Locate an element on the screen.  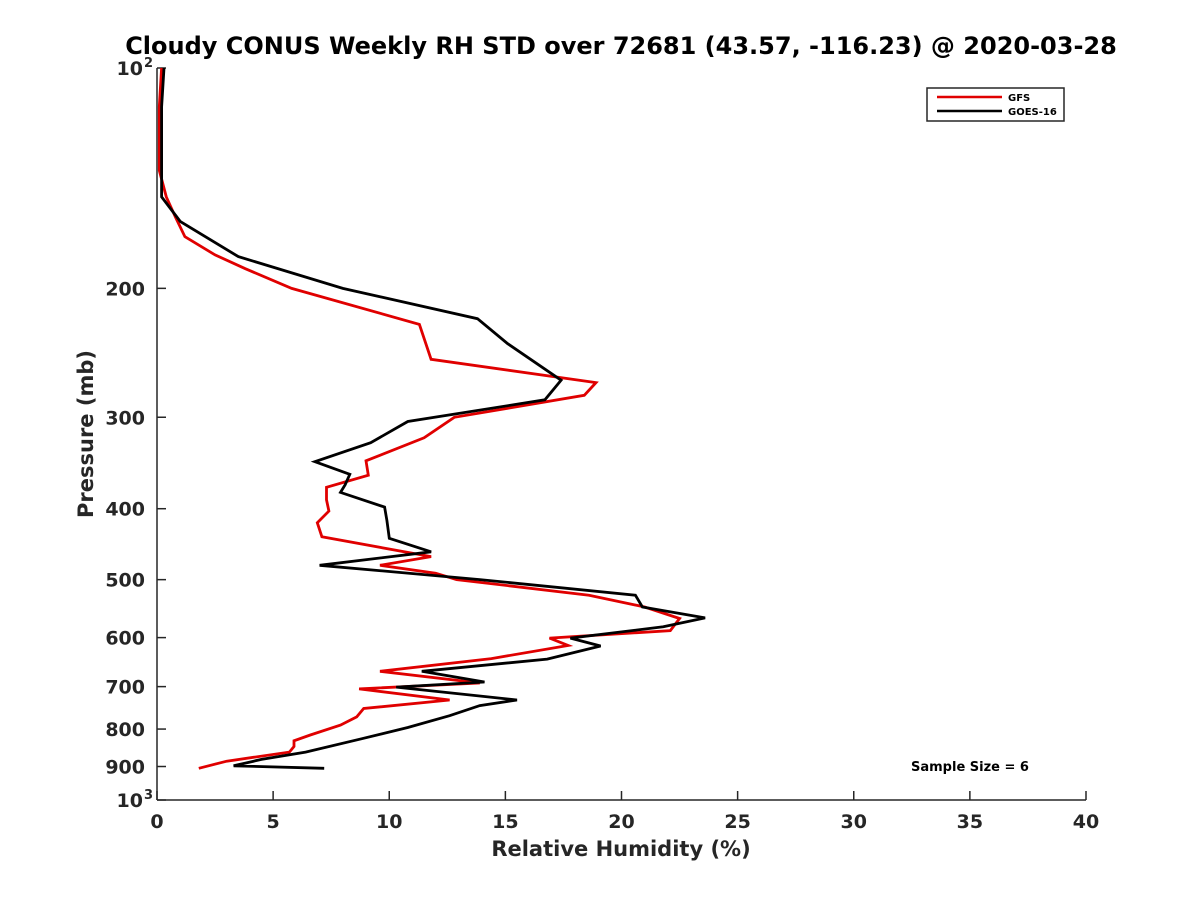
x-tick-label: 30 is located at coordinates (854, 822).